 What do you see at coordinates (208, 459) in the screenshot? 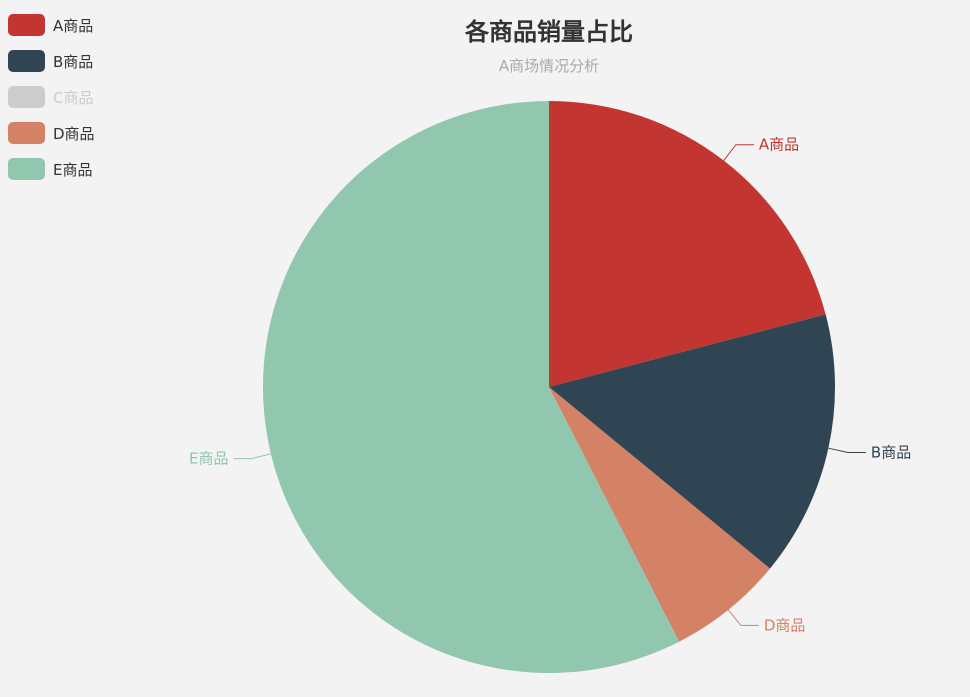
I see `slice-label: E商品` at bounding box center [208, 459].